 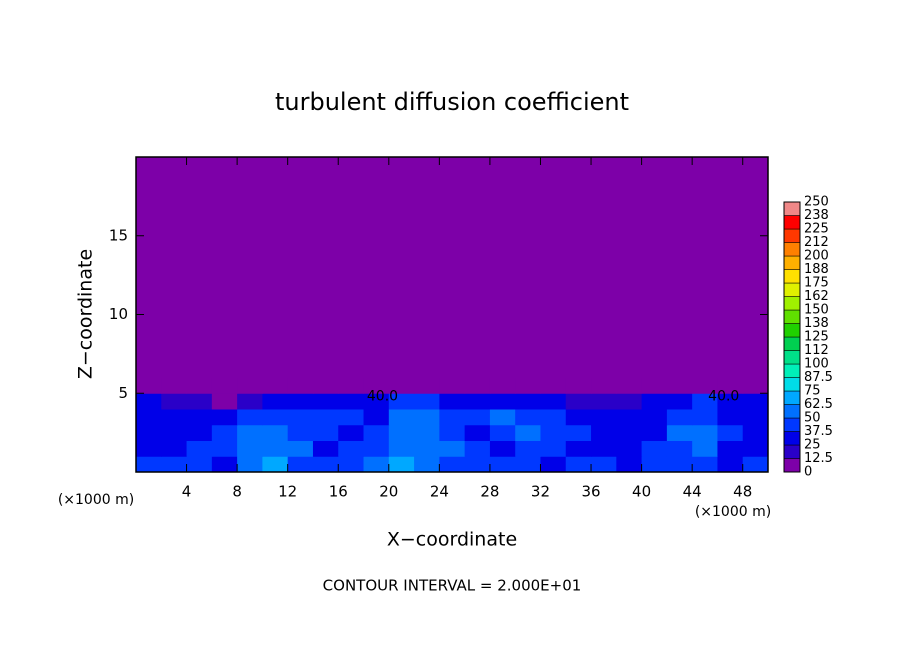 I want to click on x-tick-label: 12, so click(x=287, y=492).